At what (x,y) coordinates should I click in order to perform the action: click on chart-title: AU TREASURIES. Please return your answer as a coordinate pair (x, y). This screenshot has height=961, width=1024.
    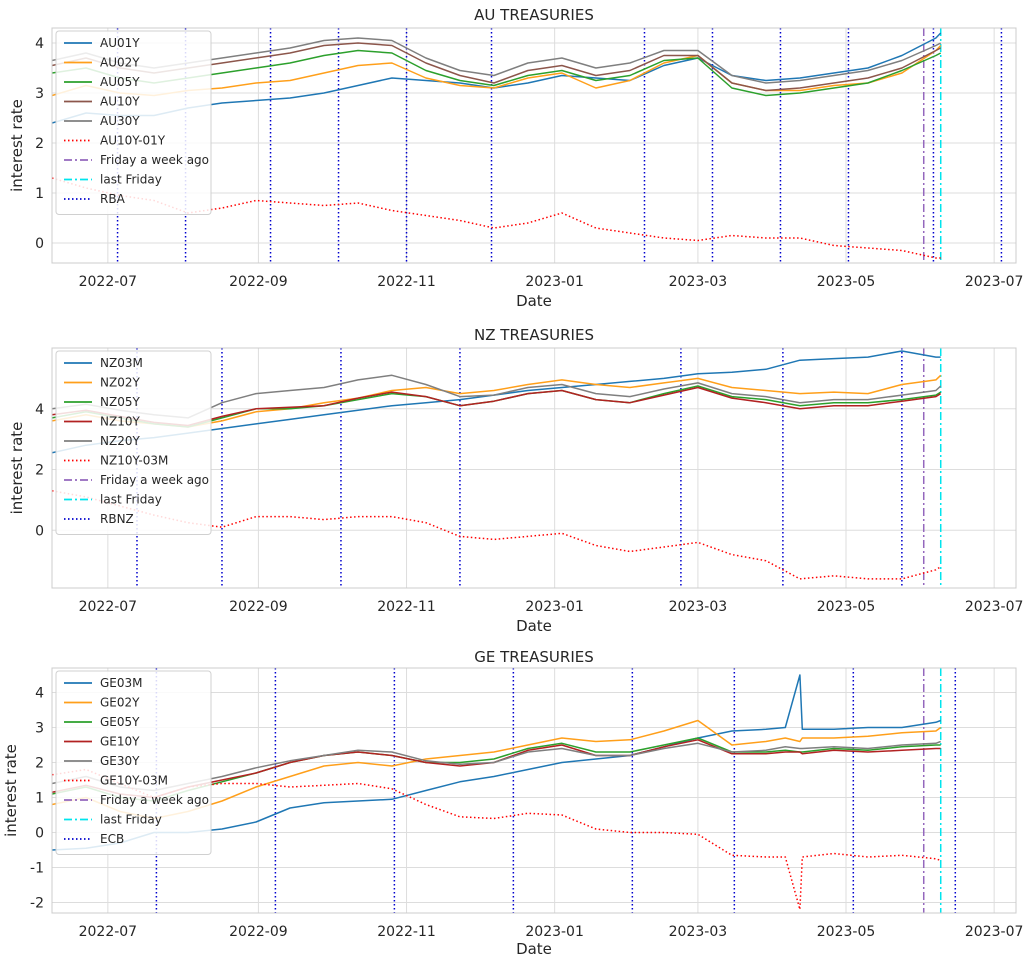
    Looking at the image, I should click on (534, 15).